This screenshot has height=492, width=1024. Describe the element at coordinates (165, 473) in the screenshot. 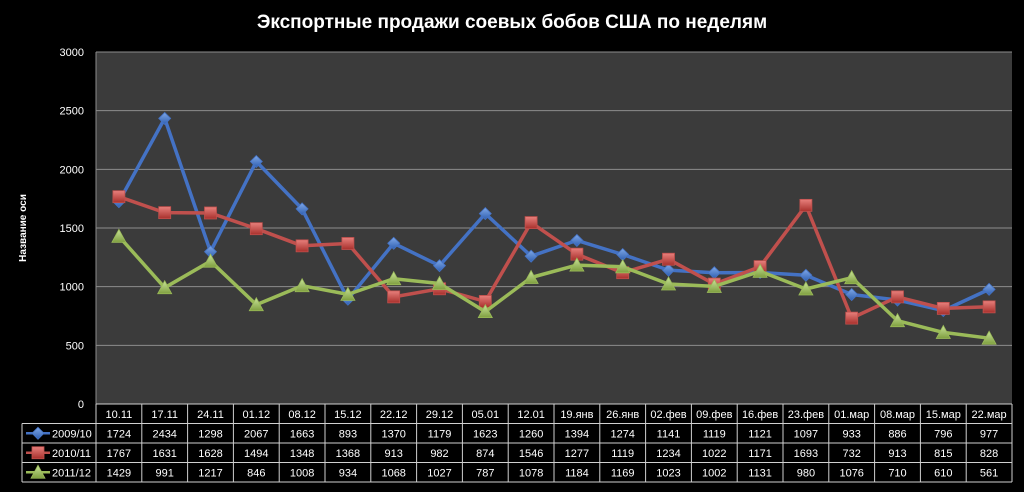

I see `data-label: 991` at that location.